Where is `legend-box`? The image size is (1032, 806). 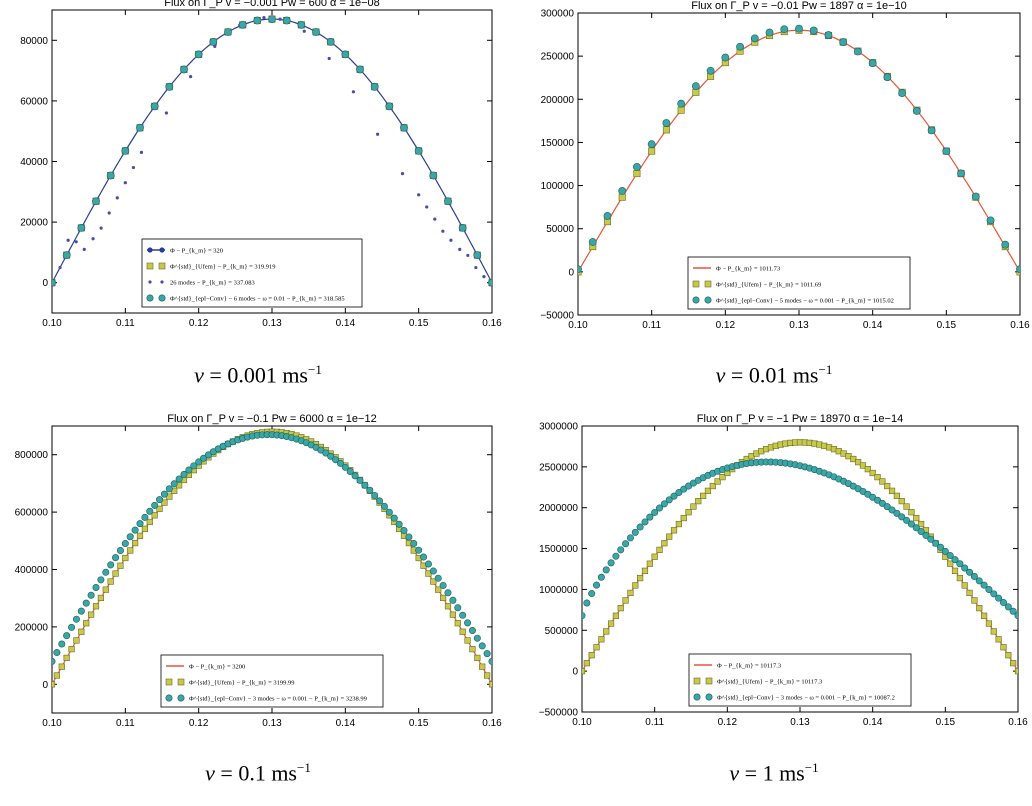
legend-box is located at coordinates (799, 283).